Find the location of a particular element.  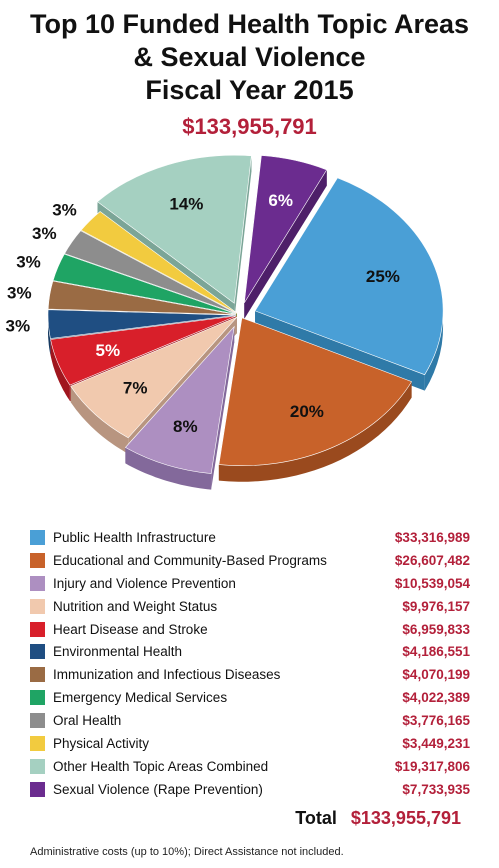

legend-value: $4,186,551 is located at coordinates (436, 652).